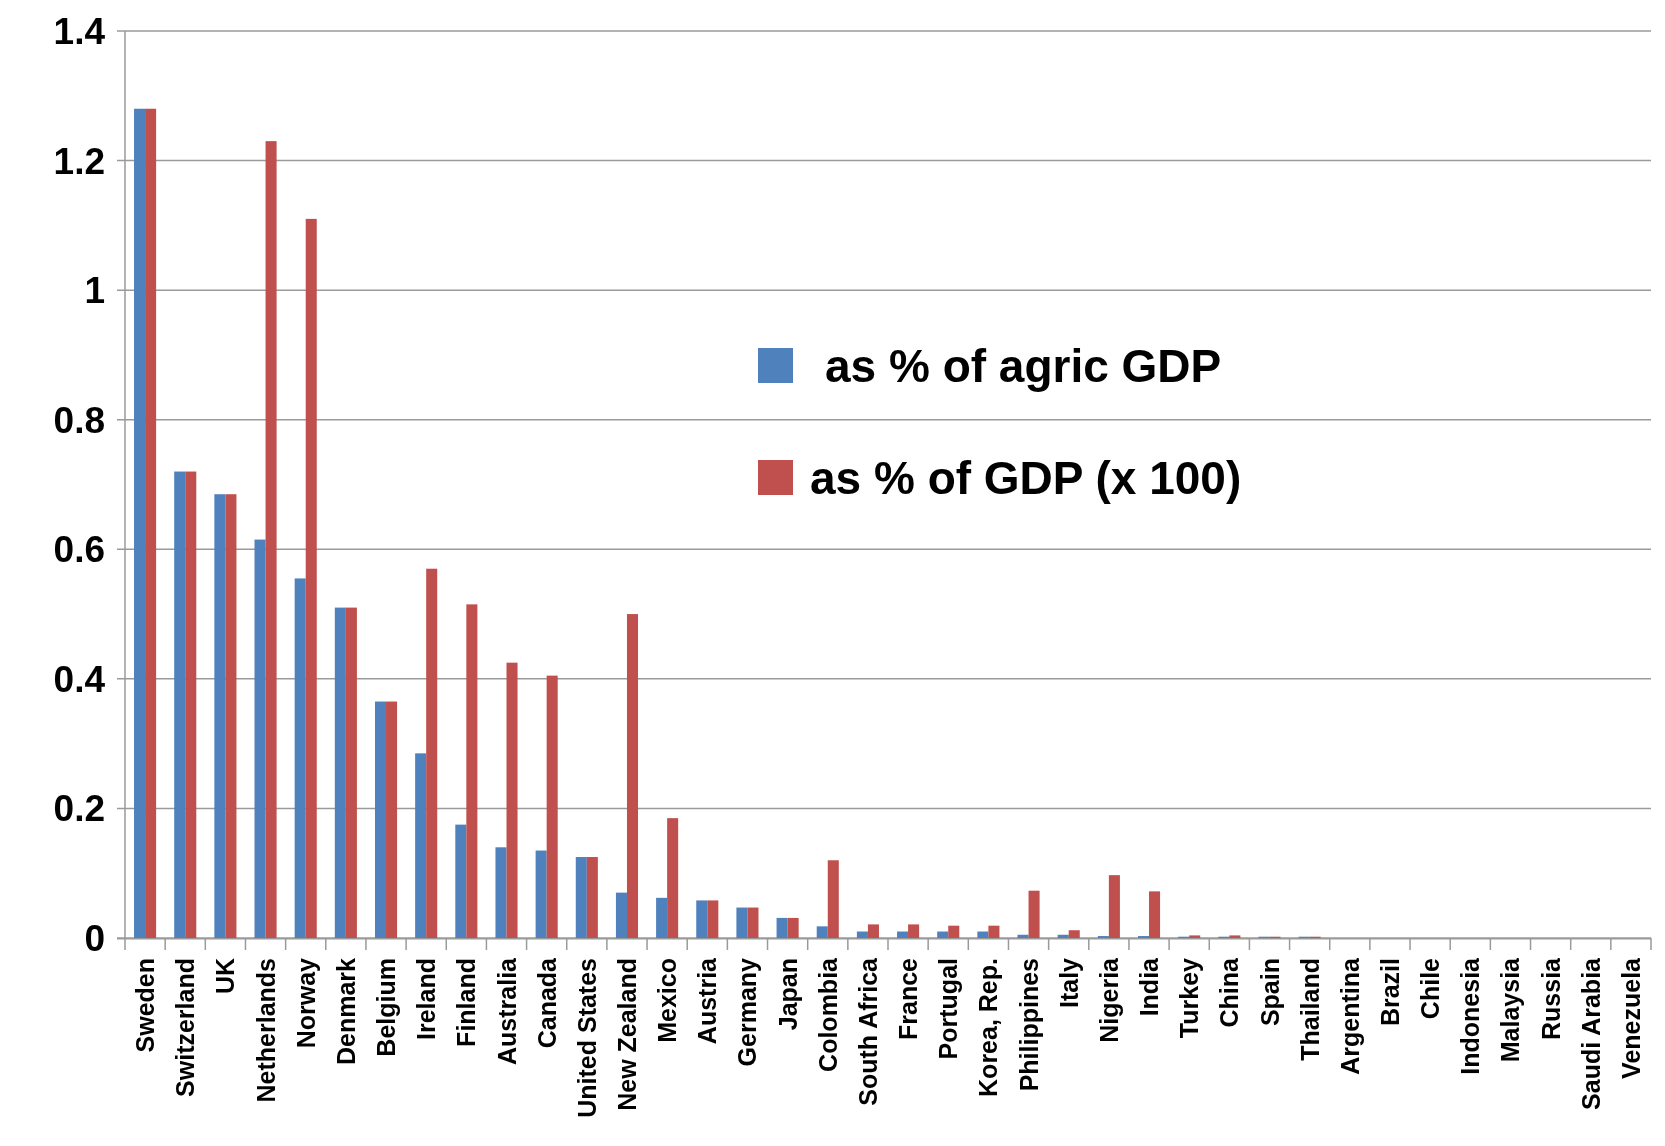 The image size is (1665, 1146). I want to click on x-tick-label: Chile, so click(1430, 988).